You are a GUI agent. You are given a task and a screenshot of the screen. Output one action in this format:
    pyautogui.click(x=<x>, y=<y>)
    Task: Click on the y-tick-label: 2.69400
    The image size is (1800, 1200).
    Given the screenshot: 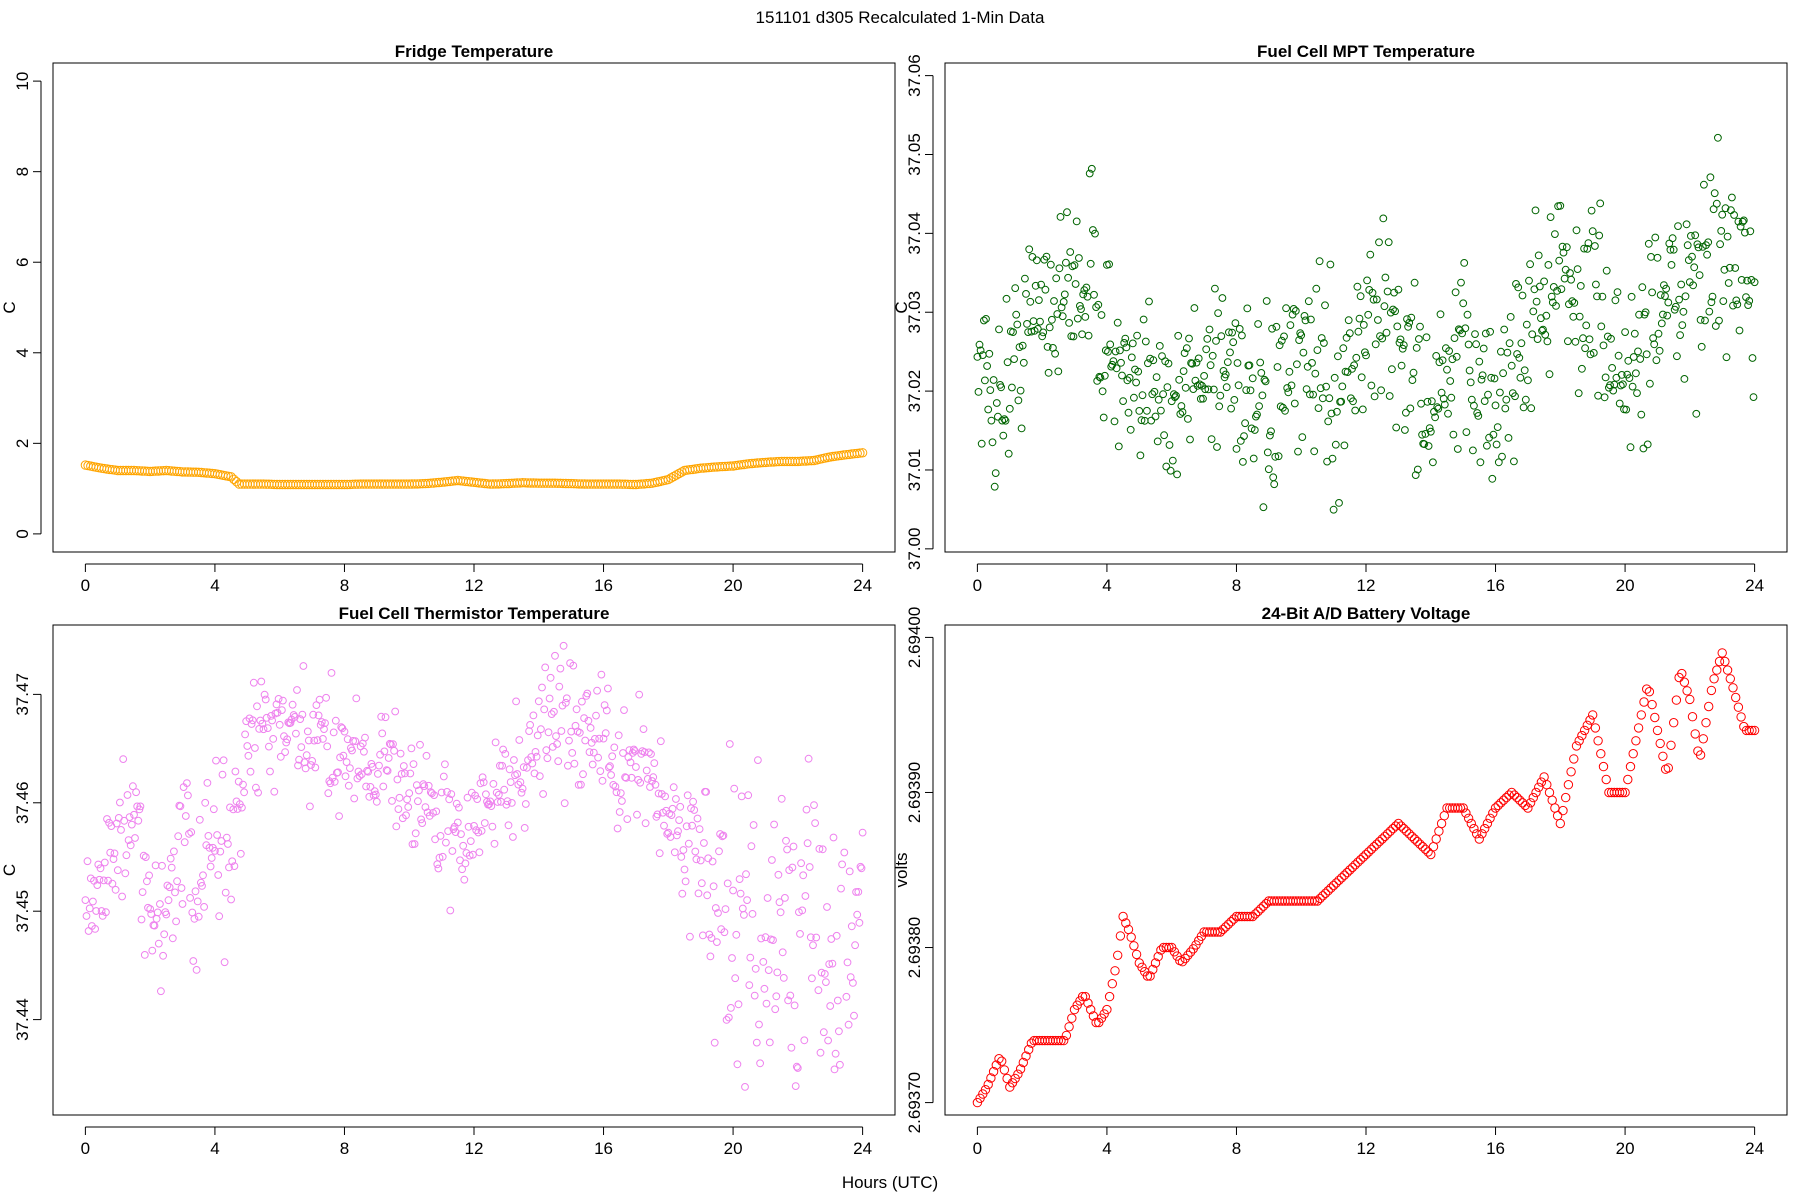 What is the action you would take?
    pyautogui.click(x=914, y=637)
    